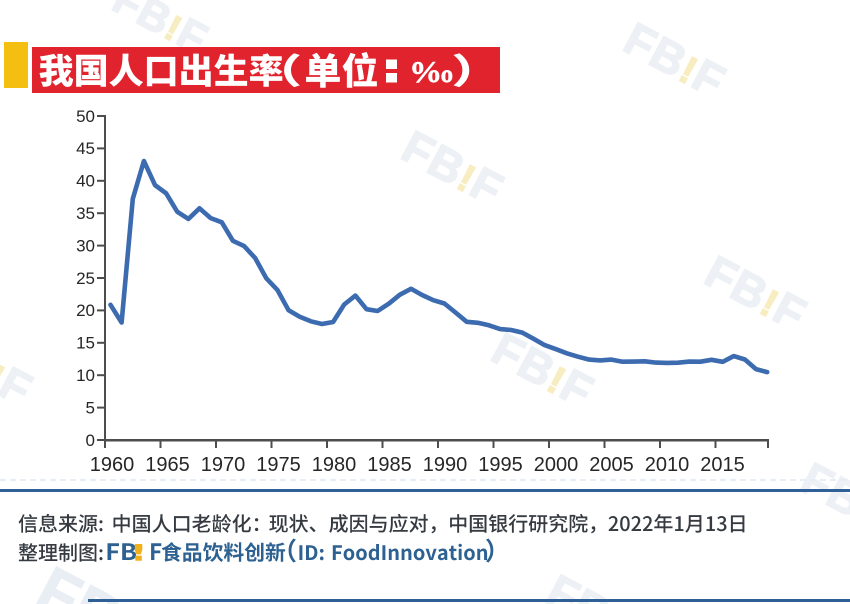 The image size is (850, 604). What do you see at coordinates (334, 465) in the screenshot?
I see `svg-text: 1980` at bounding box center [334, 465].